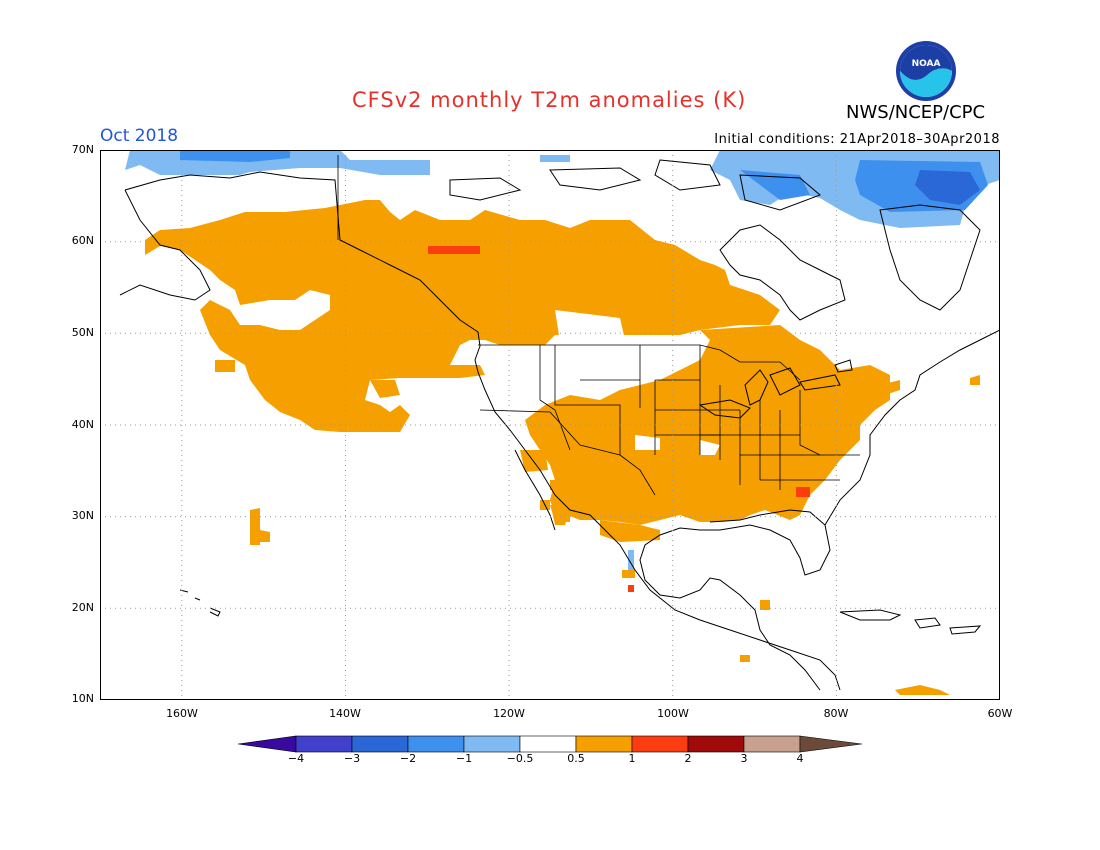  Describe the element at coordinates (82, 332) in the screenshot. I see `lat-label-50: 50N` at that location.